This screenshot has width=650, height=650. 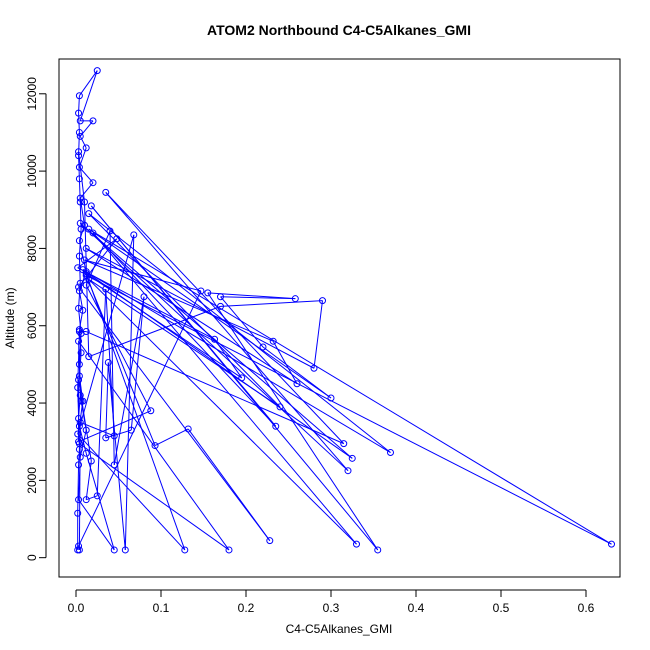 I want to click on chart-title: ATOM2 Northbound C4-C5Alkanes_GMI, so click(x=339, y=30).